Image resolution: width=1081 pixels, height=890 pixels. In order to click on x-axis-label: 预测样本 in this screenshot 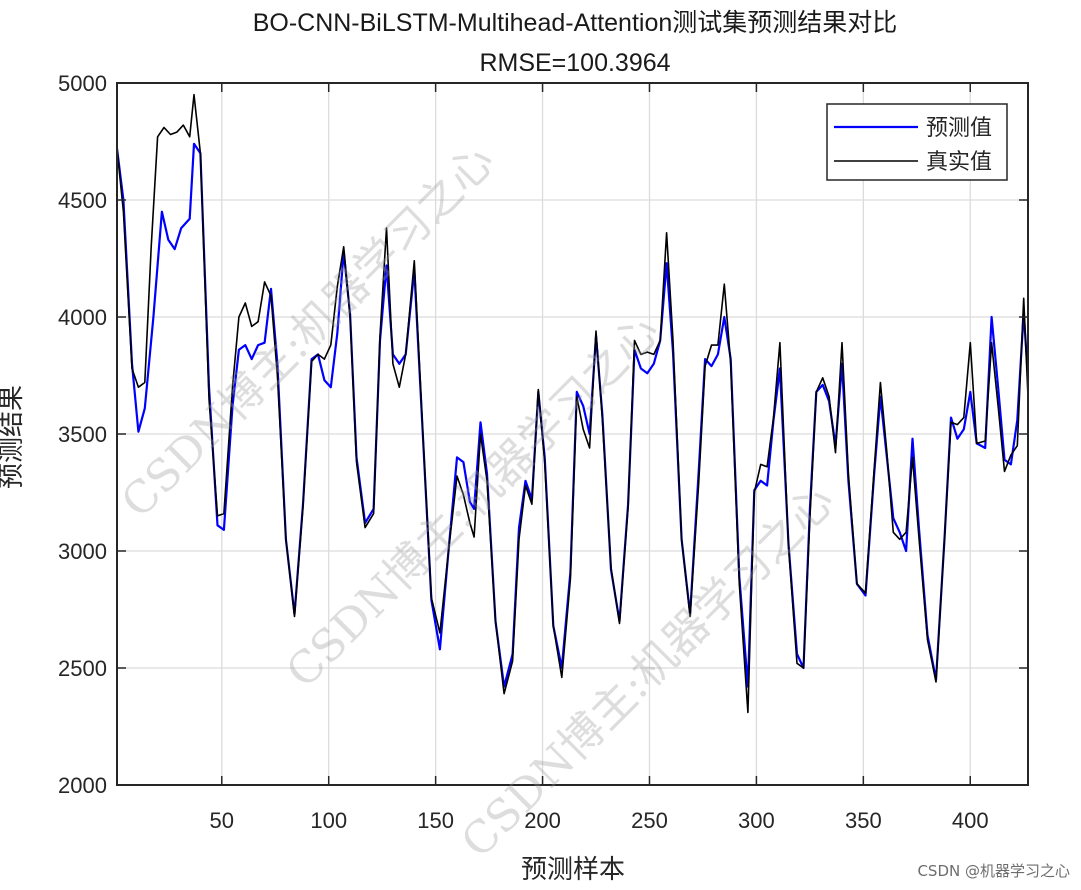, I will do `click(573, 870)`.